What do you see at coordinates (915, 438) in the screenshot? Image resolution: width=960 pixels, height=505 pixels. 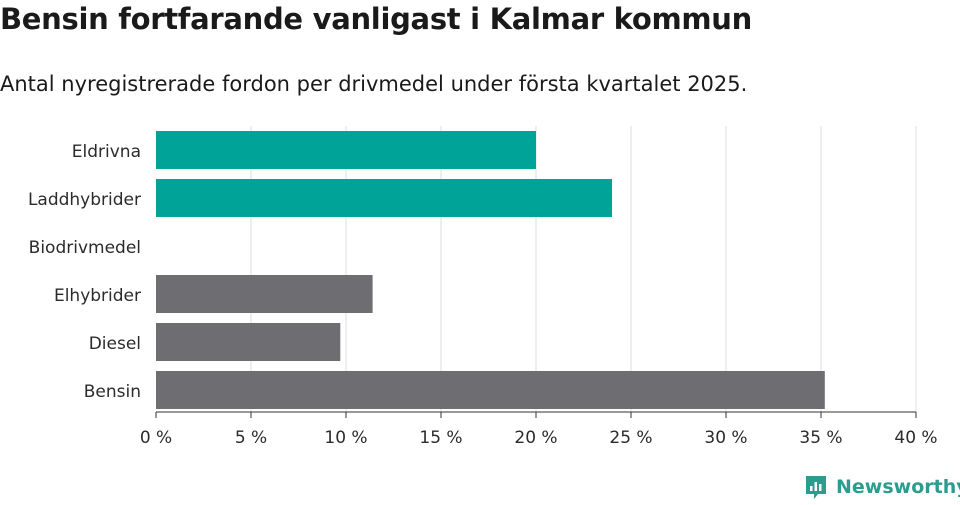 I see `x-tick-label: 40 %` at bounding box center [915, 438].